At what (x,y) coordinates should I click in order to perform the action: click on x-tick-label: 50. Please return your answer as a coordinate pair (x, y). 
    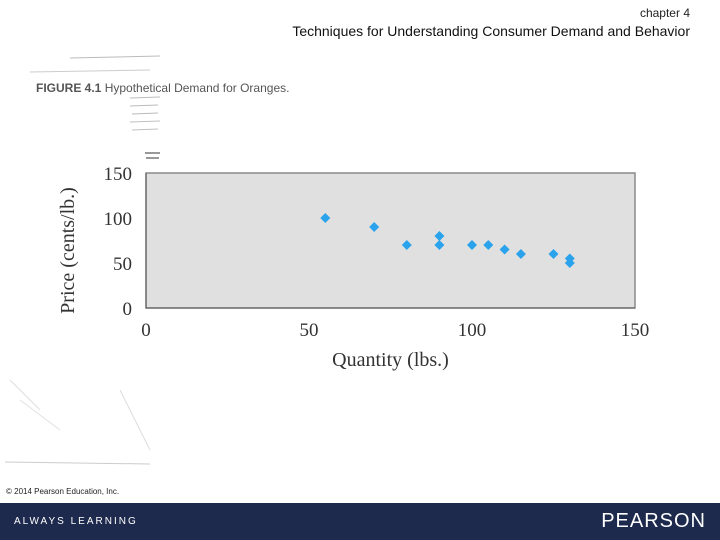
    Looking at the image, I should click on (309, 330).